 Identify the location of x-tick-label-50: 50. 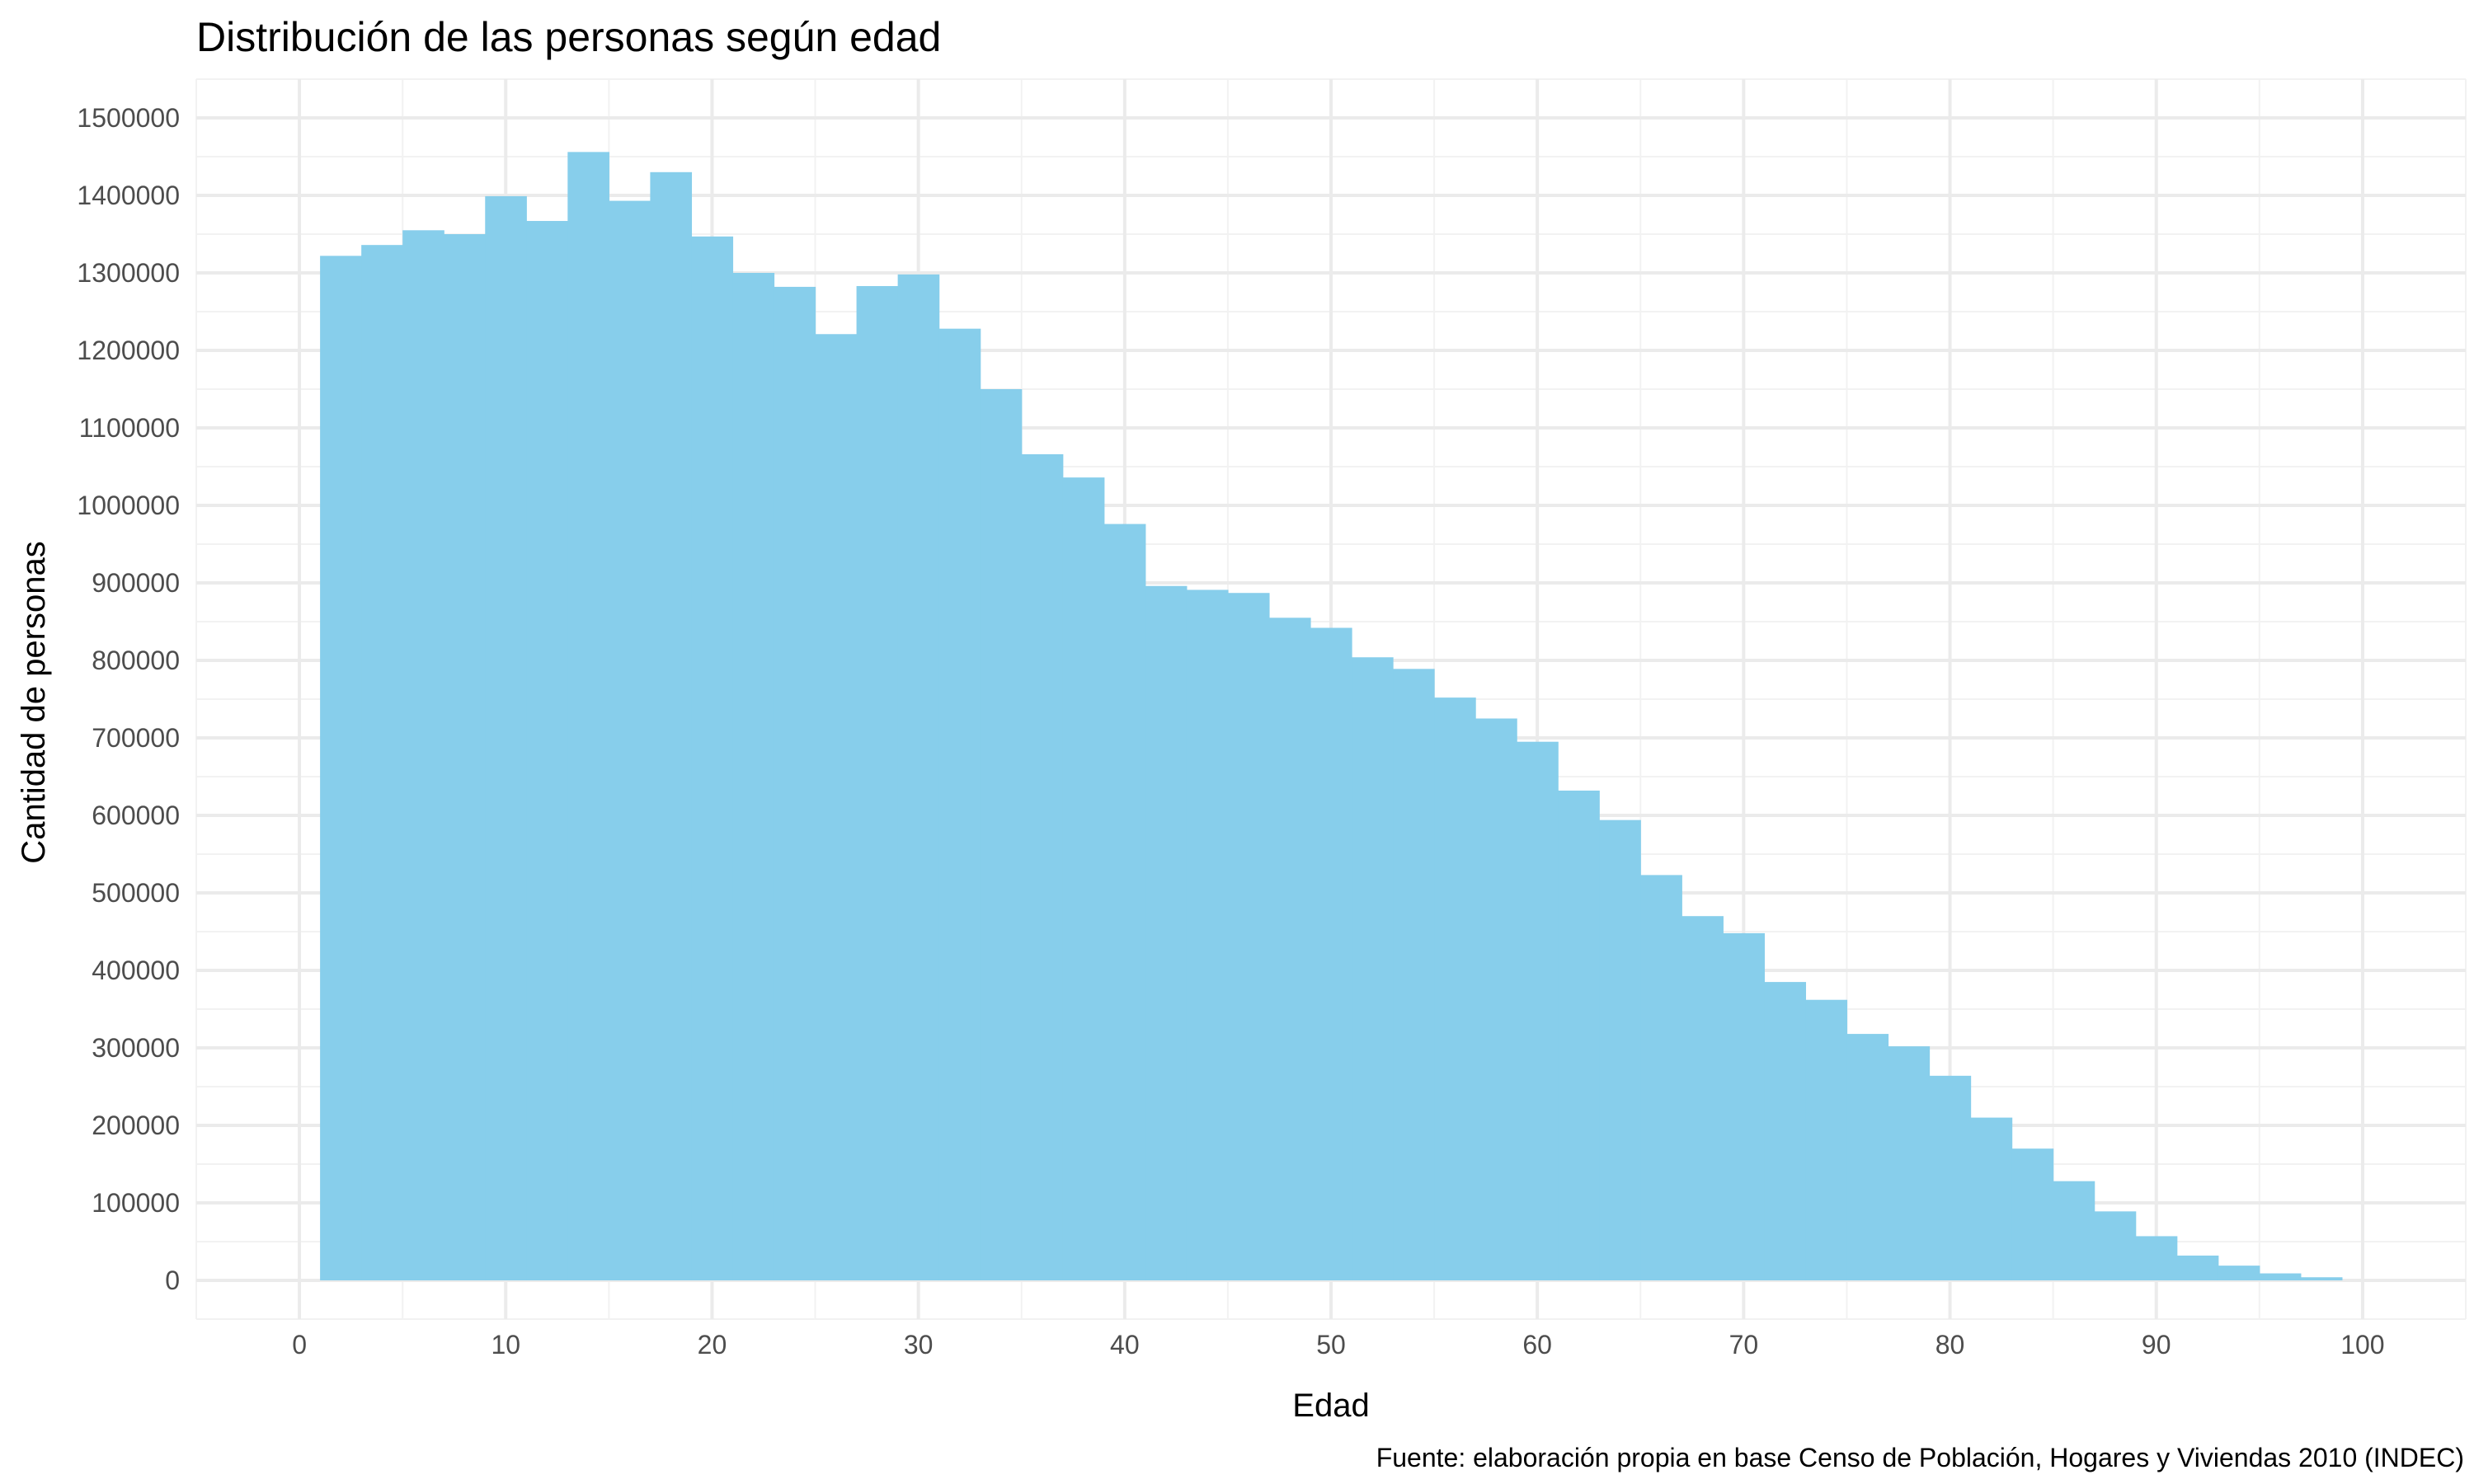
(1331, 1345).